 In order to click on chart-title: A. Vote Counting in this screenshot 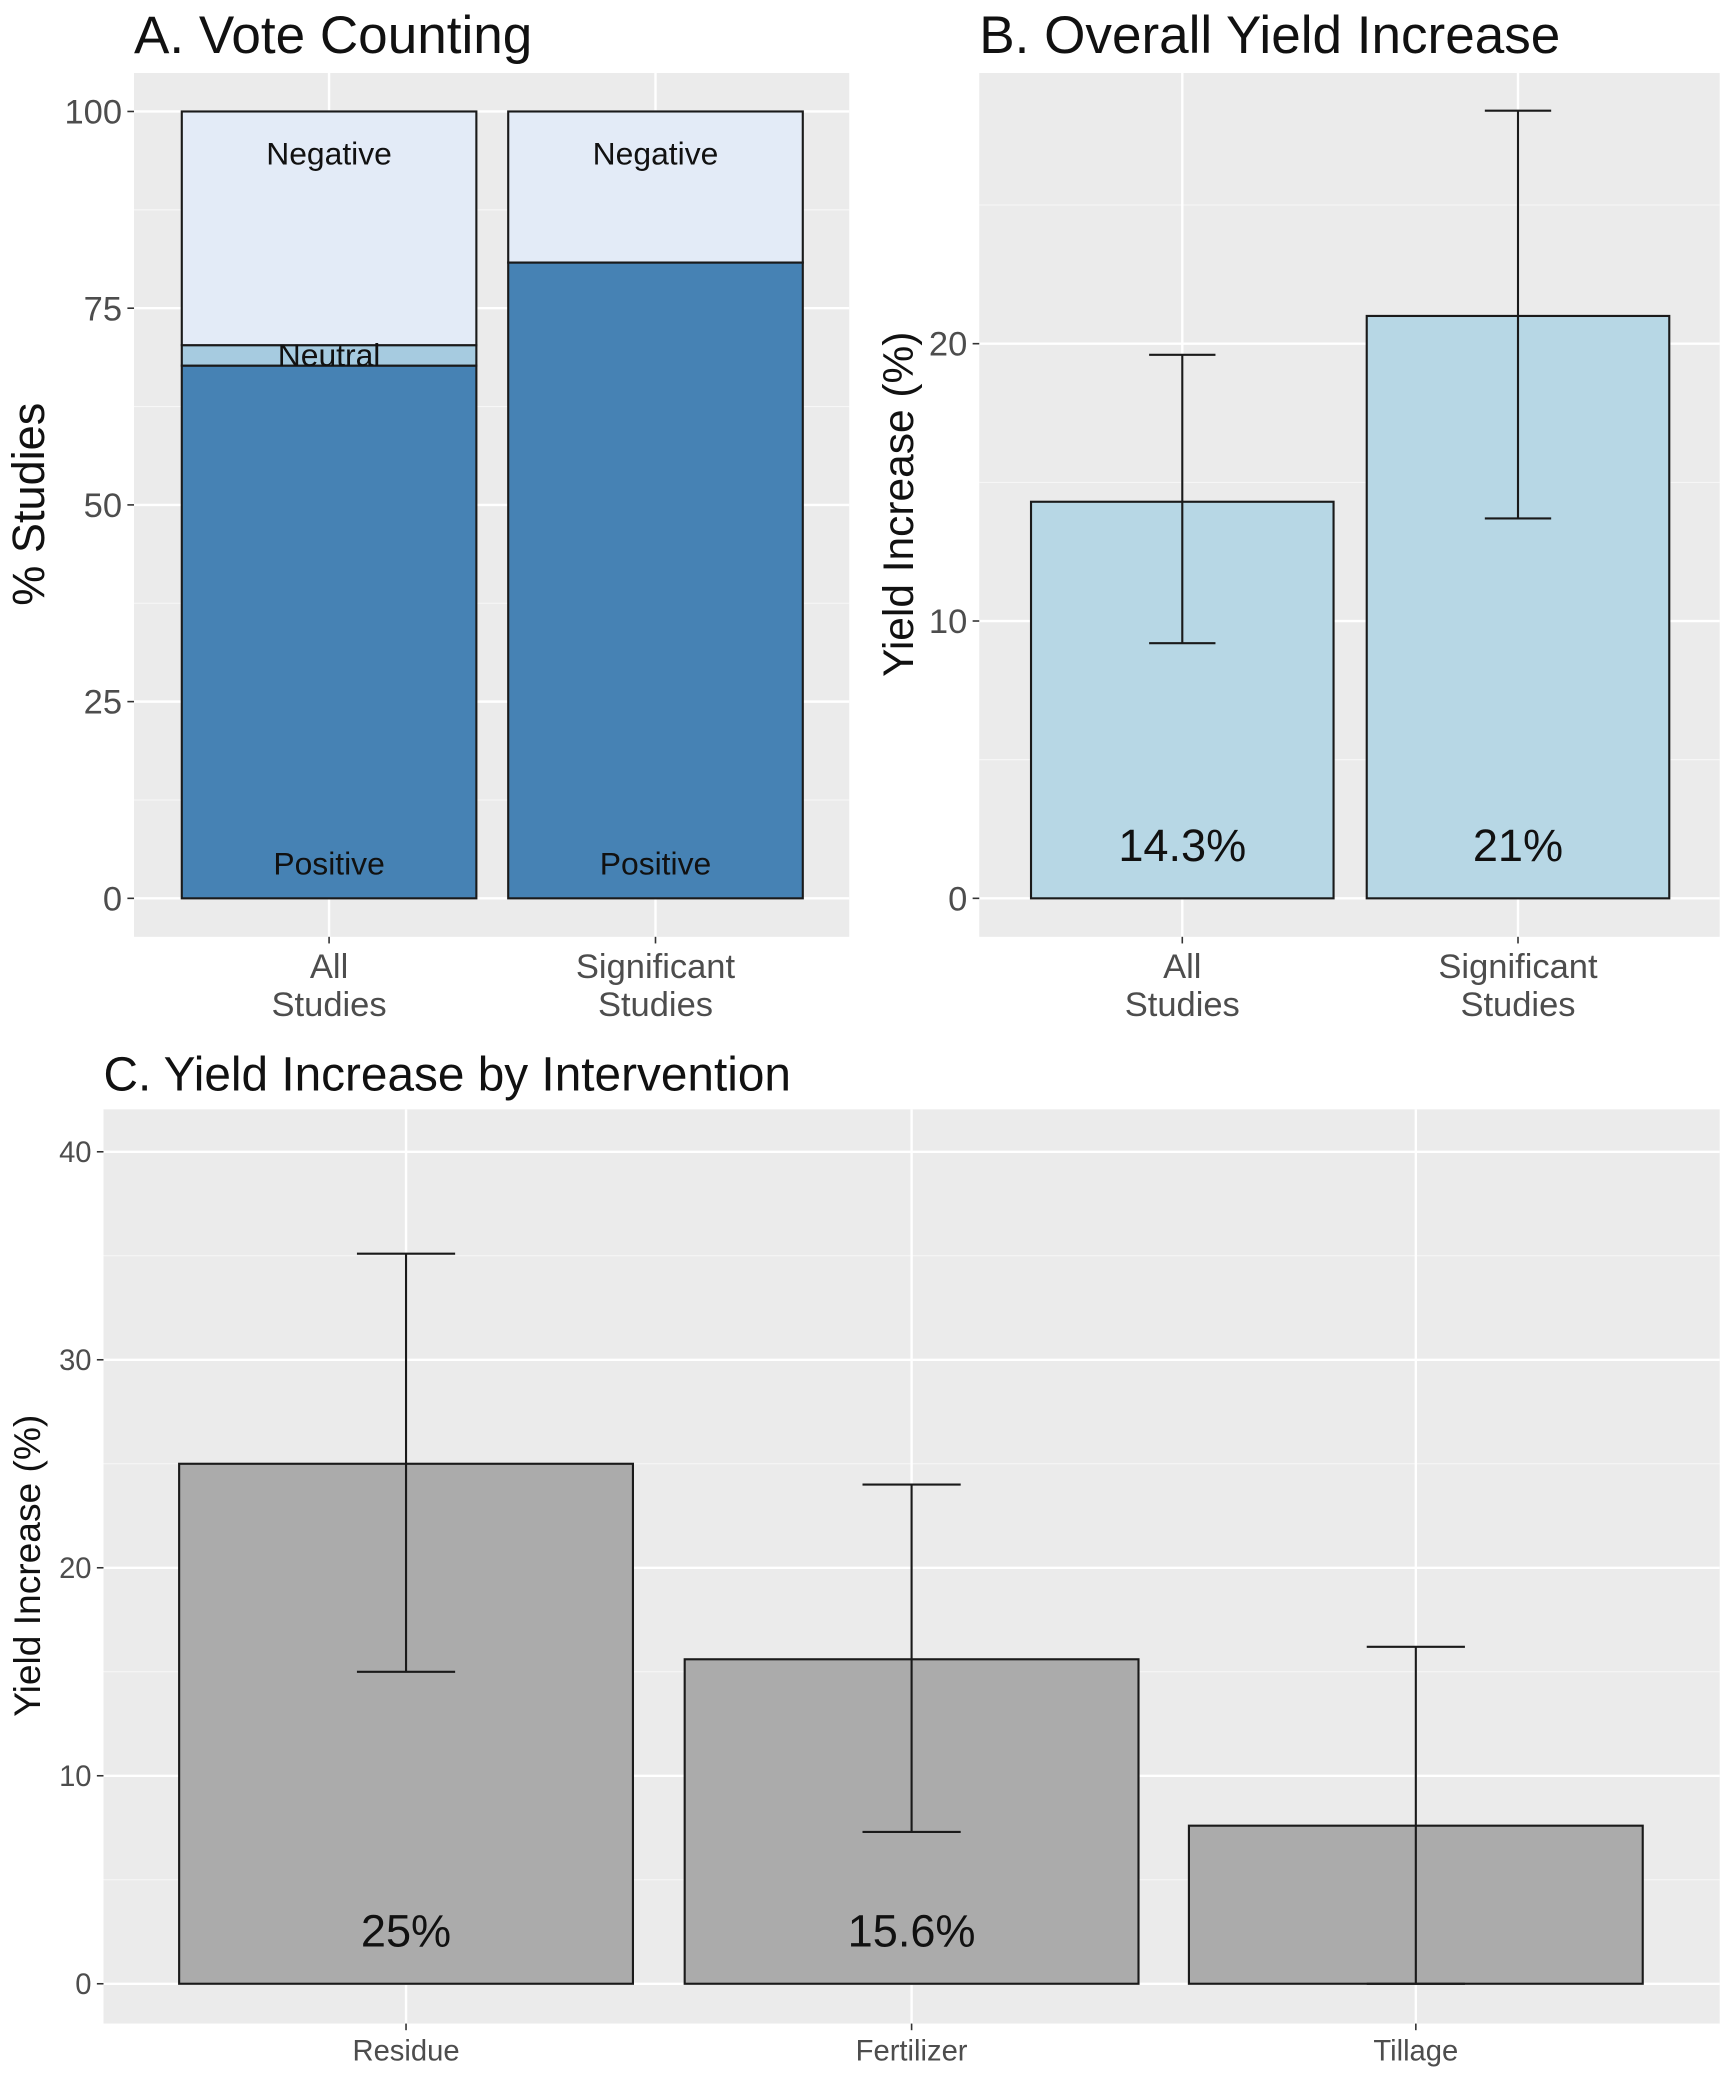, I will do `click(333, 35)`.